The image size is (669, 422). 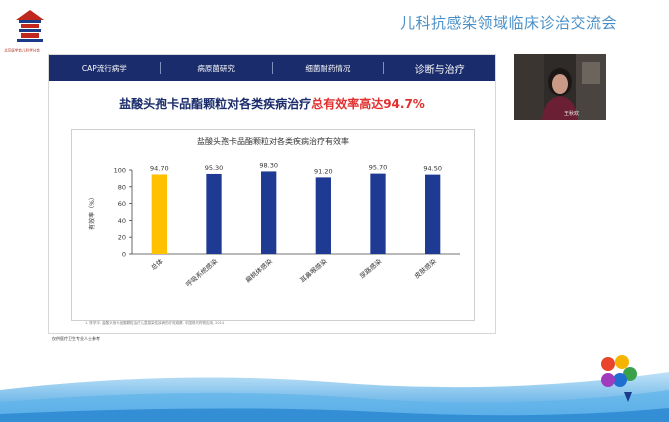 I want to click on x-category-label: 耳鼻喉感染, so click(x=313, y=270).